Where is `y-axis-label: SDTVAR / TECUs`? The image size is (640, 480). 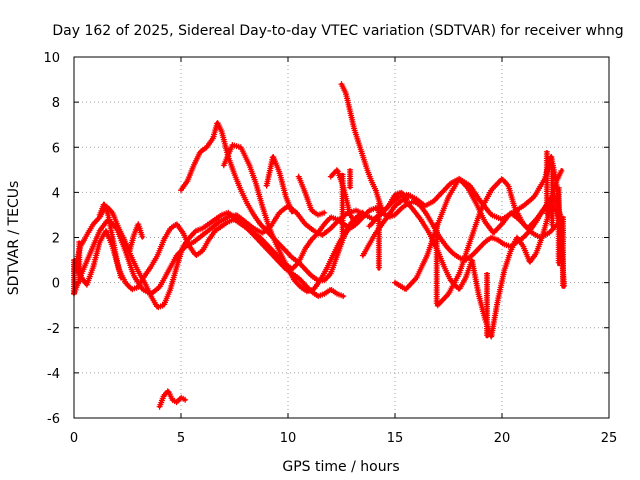
y-axis-label: SDTVAR / TECUs is located at coordinates (14, 238).